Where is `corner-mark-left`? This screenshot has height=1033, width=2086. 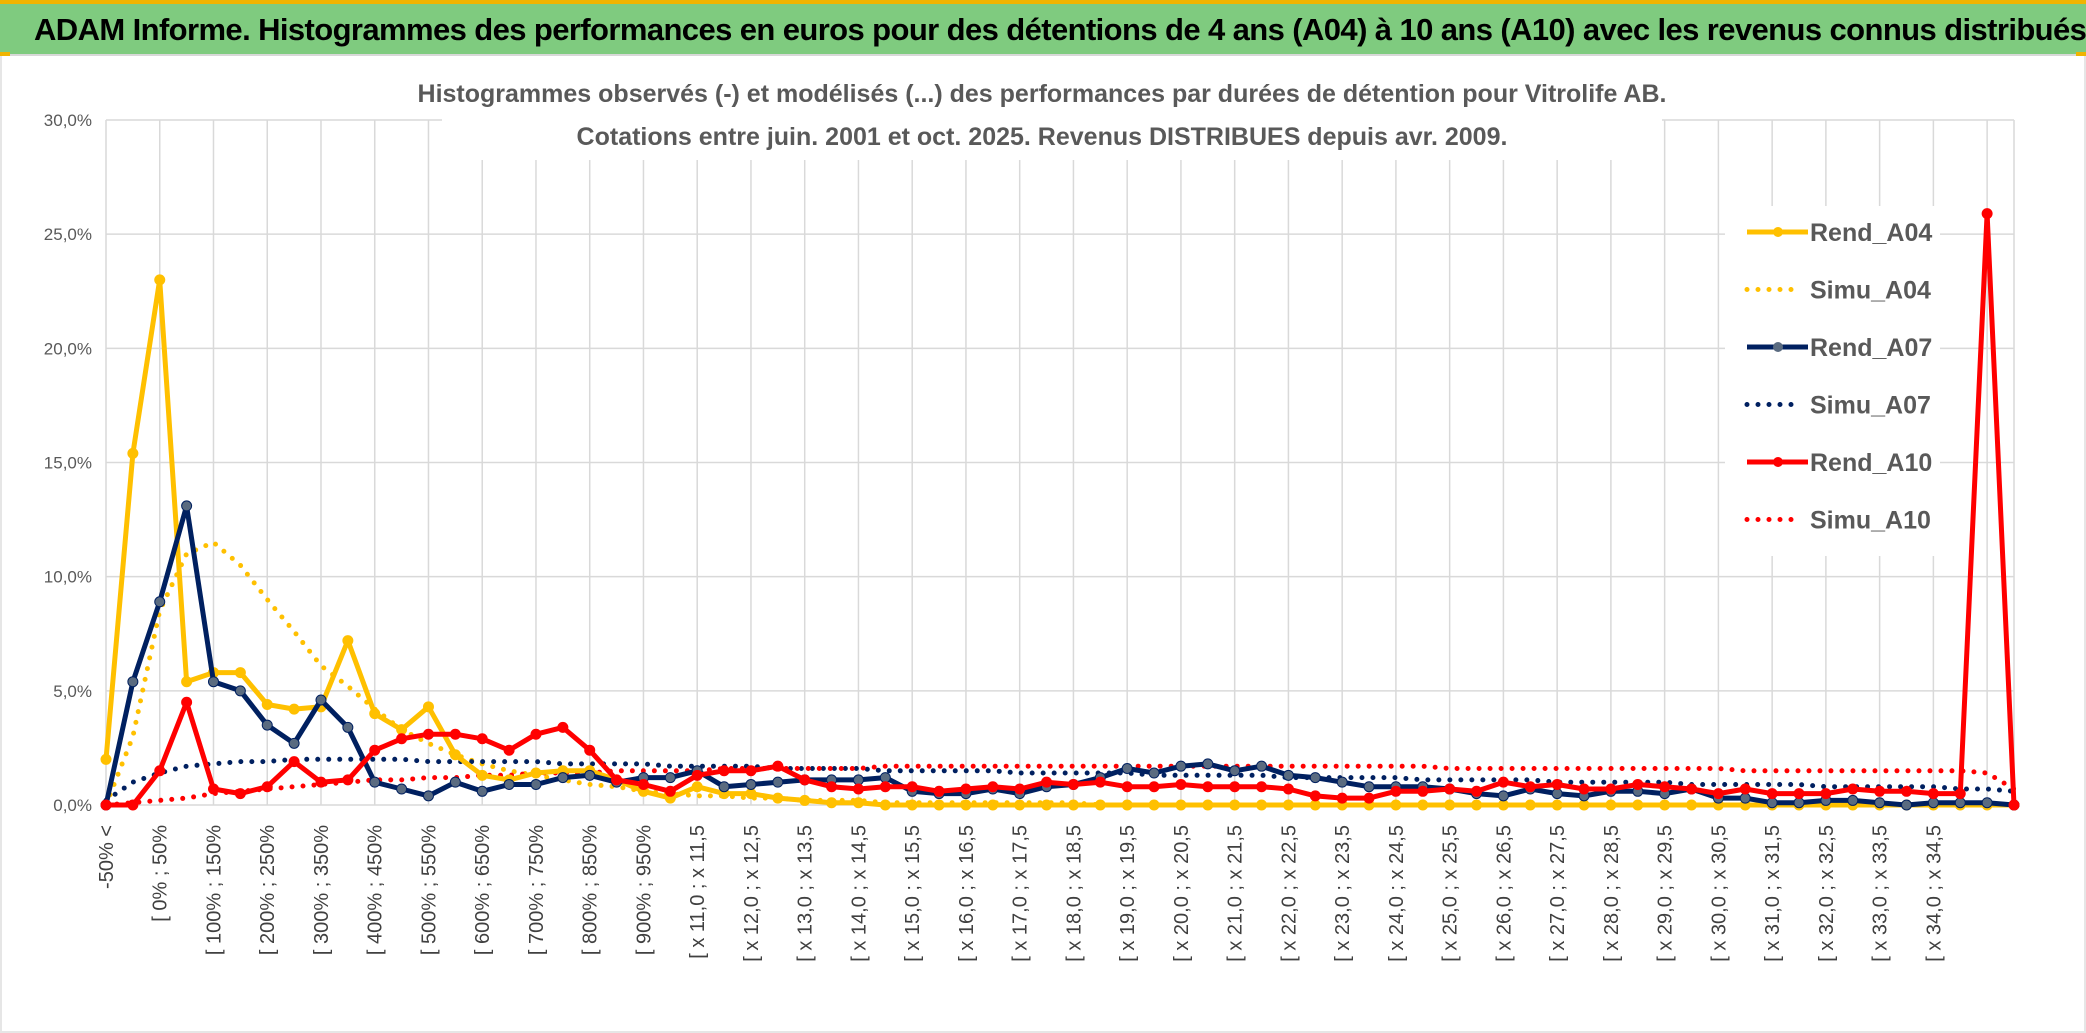 corner-mark-left is located at coordinates (5, 54).